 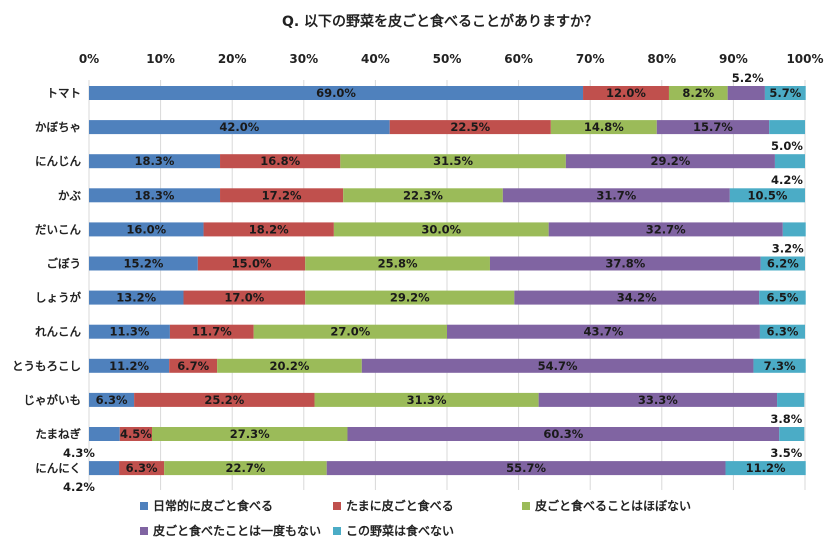 What do you see at coordinates (350, 332) in the screenshot?
I see `data-label: 27.0%` at bounding box center [350, 332].